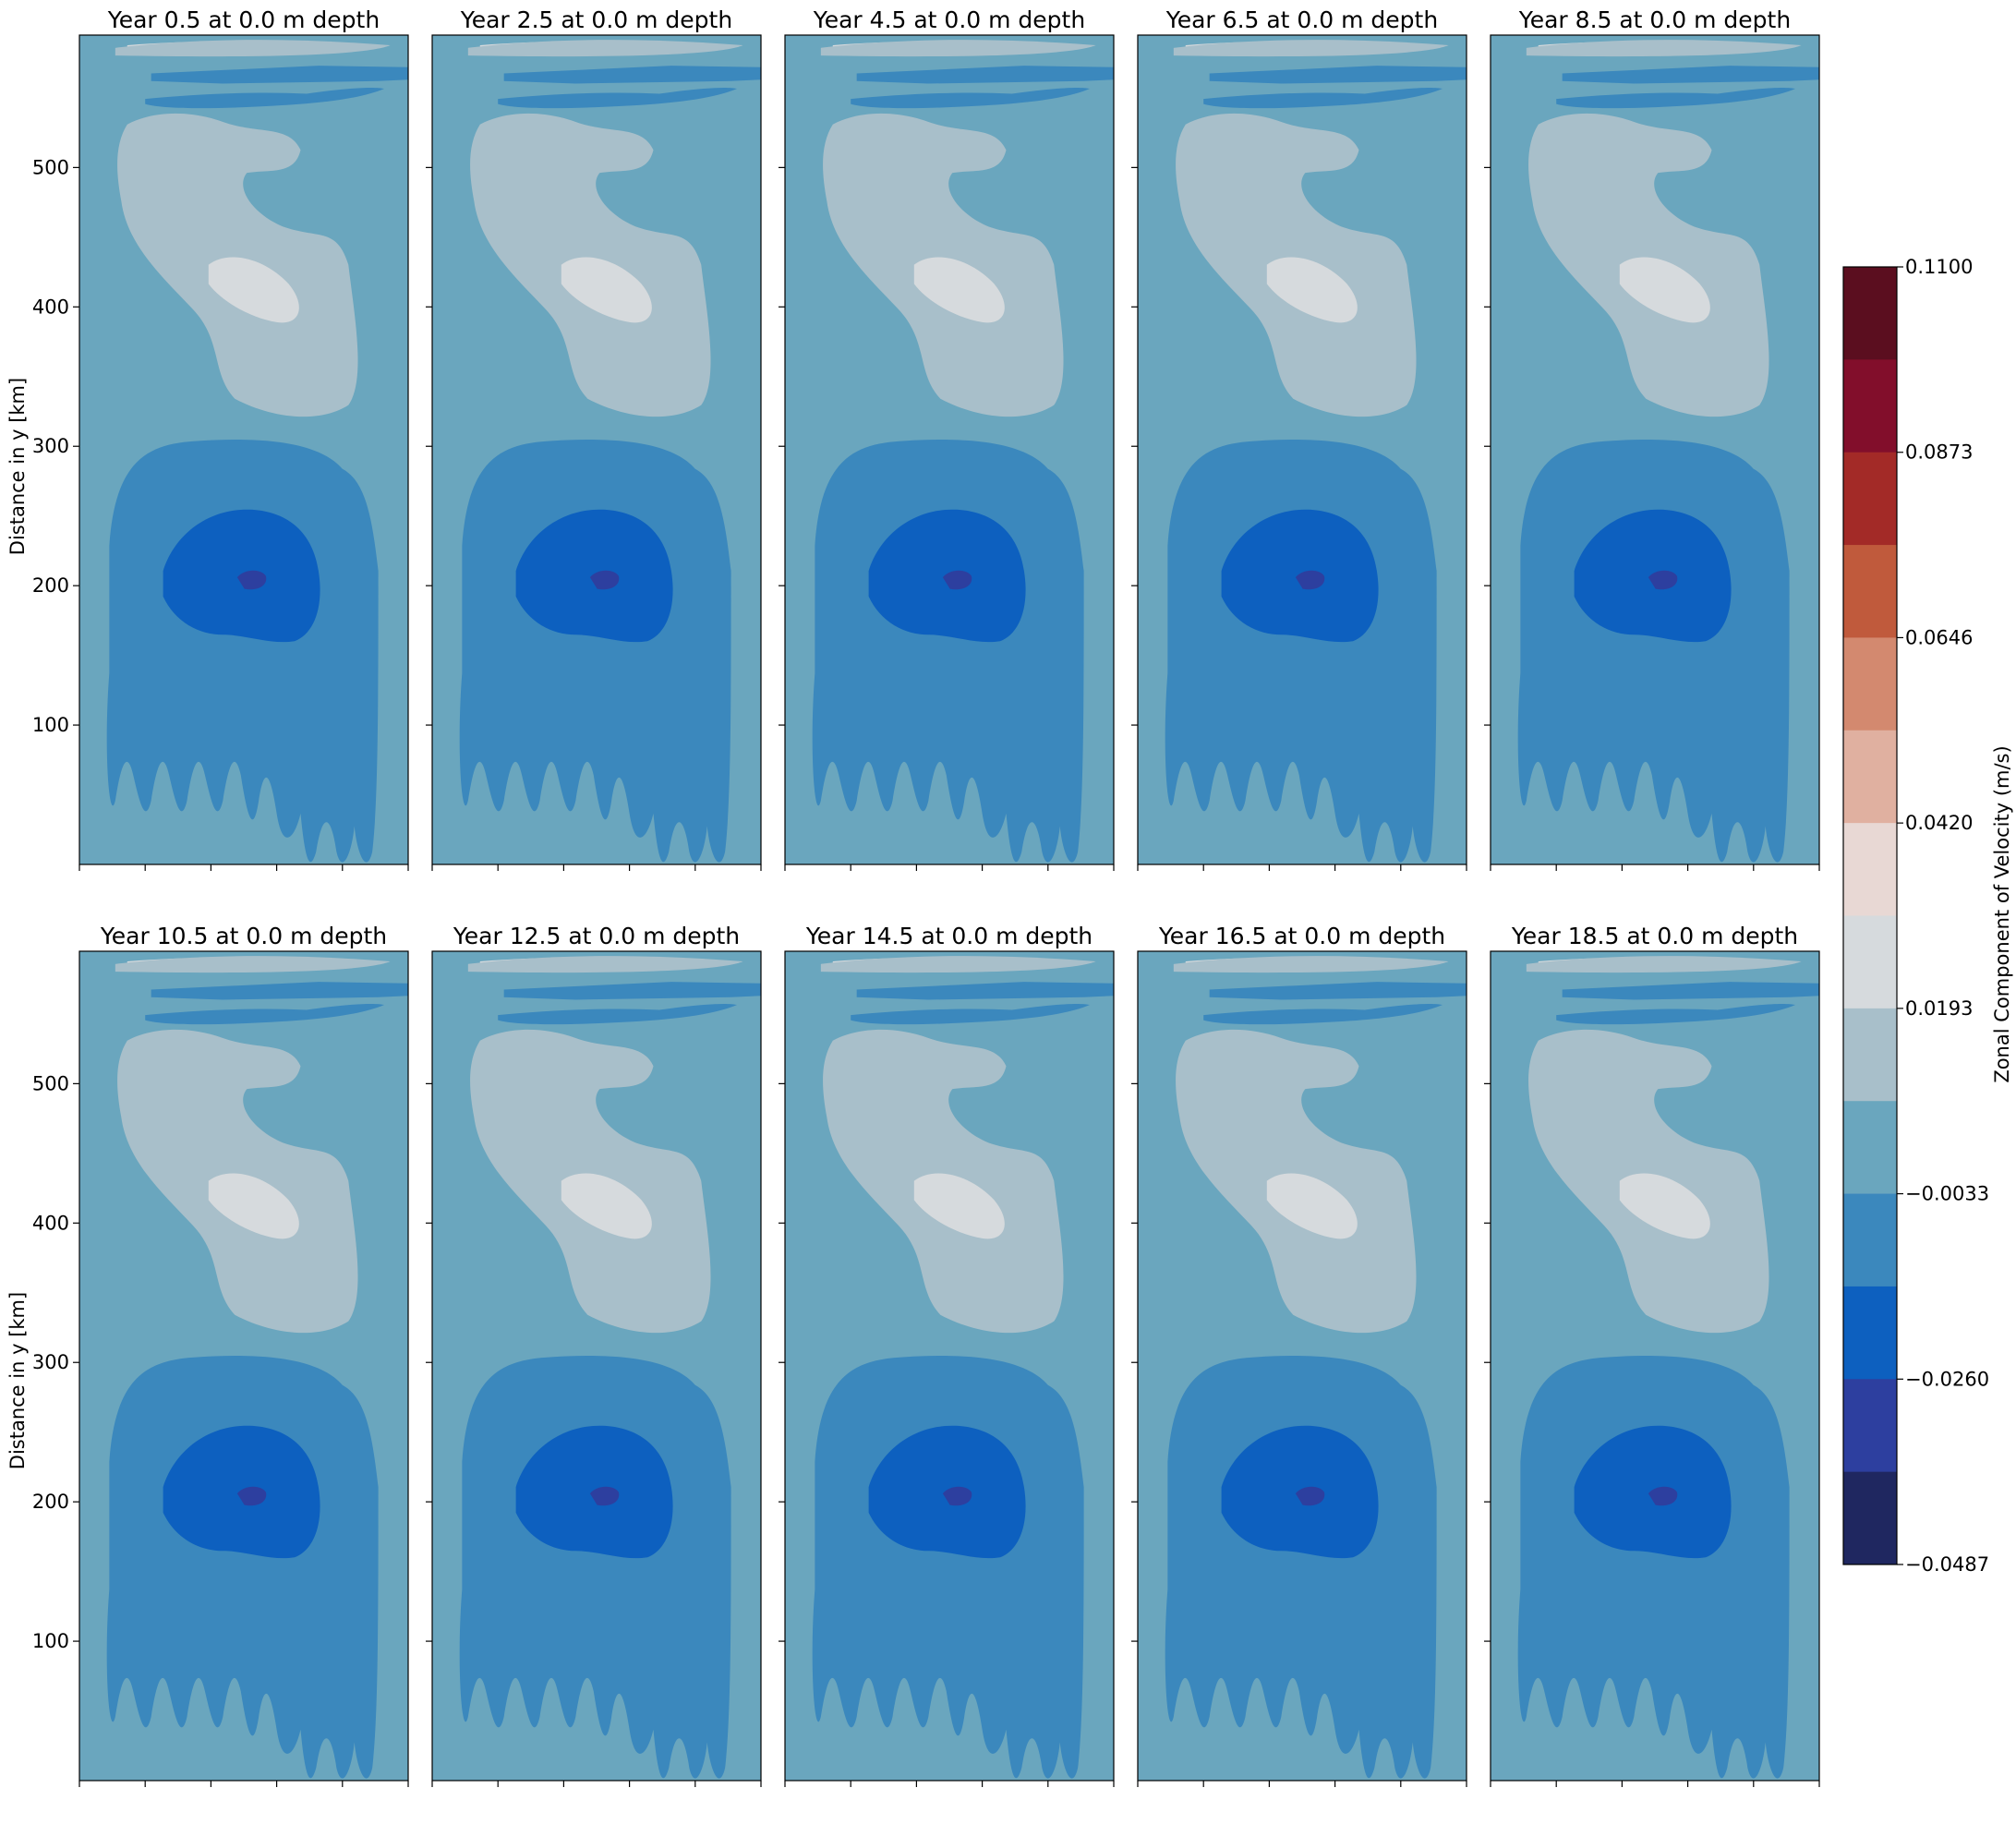 The height and width of the screenshot is (1824, 2016). What do you see at coordinates (244, 19) in the screenshot?
I see `panel-title: Year 0.5 at 0.0 m depth` at bounding box center [244, 19].